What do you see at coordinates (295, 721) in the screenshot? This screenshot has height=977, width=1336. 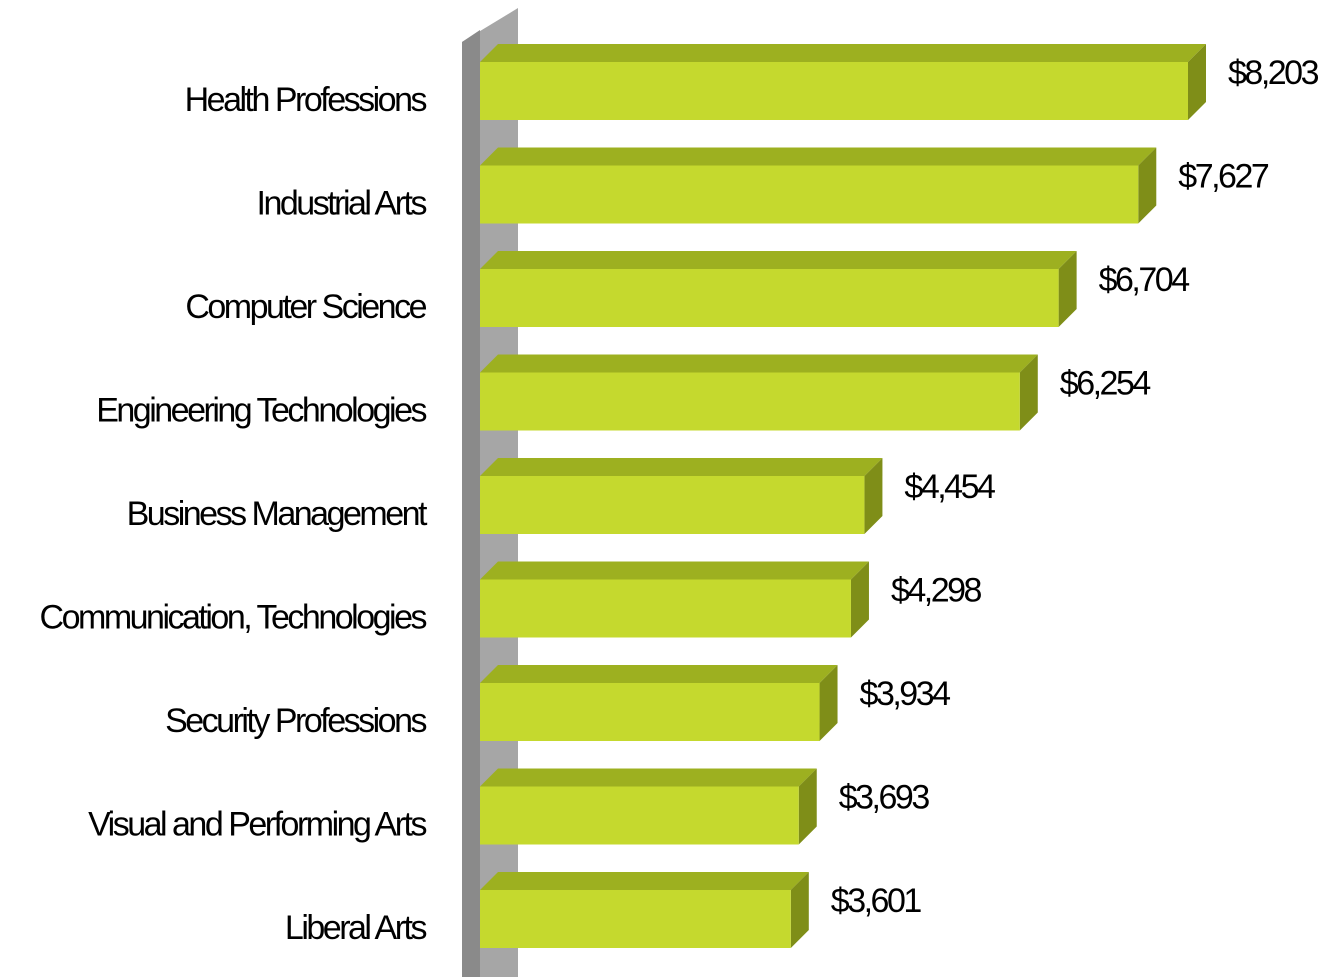 I see `category-label: Security Professions` at bounding box center [295, 721].